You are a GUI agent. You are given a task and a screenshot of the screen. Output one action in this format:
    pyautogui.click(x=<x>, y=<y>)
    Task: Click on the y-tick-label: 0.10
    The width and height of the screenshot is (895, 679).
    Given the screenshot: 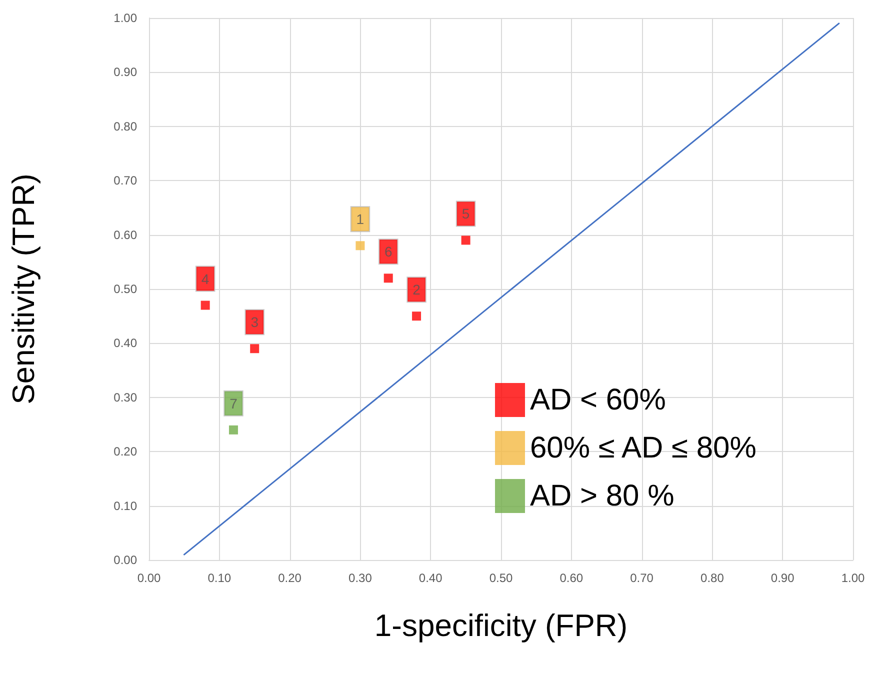 What is the action you would take?
    pyautogui.click(x=126, y=505)
    